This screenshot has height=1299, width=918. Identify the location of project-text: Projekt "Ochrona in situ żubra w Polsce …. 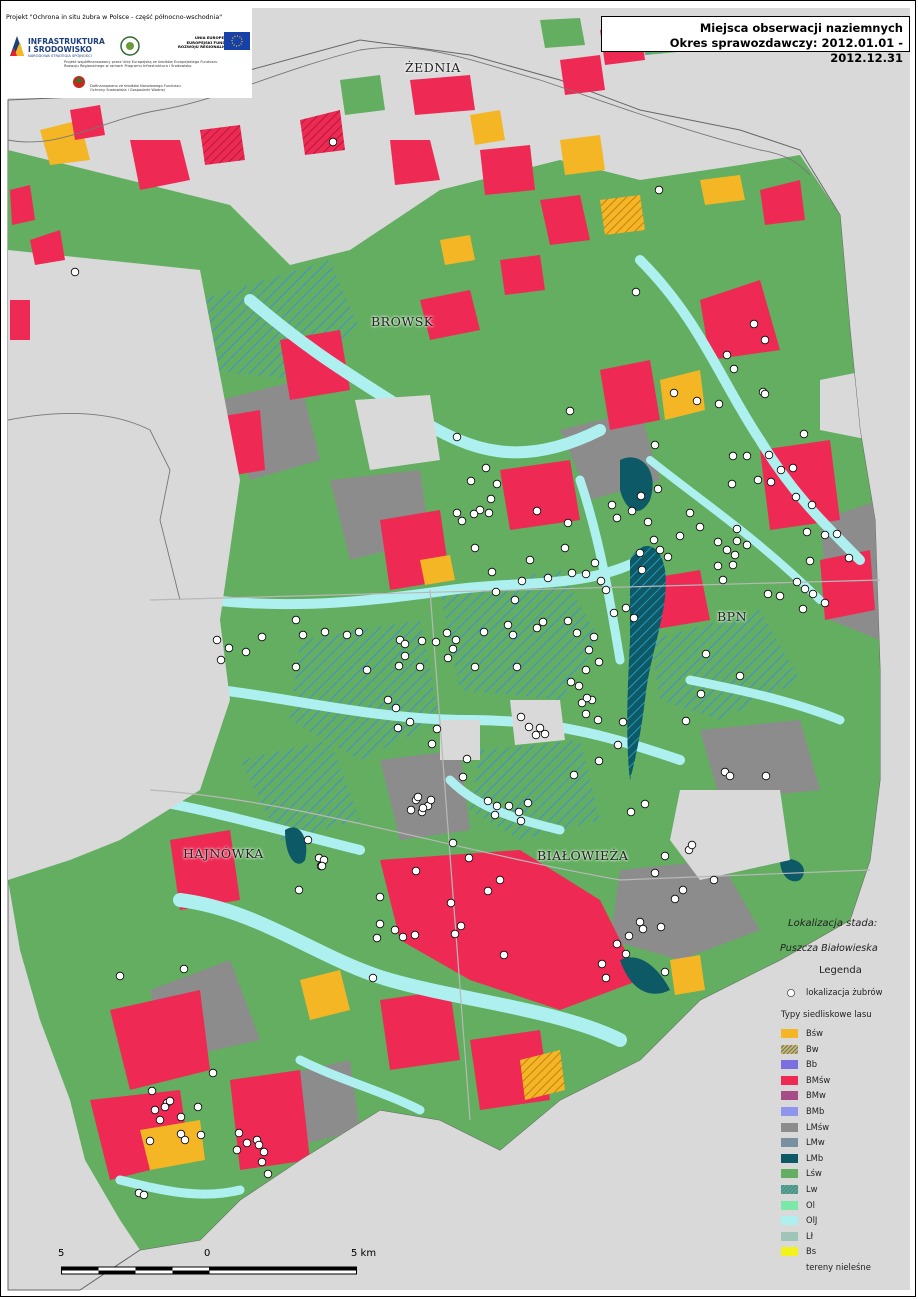
(114, 17).